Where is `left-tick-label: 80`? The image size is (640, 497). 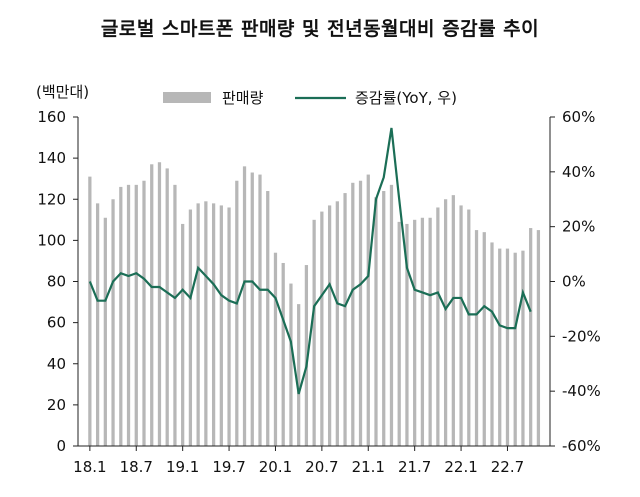 left-tick-label: 80 is located at coordinates (56, 282).